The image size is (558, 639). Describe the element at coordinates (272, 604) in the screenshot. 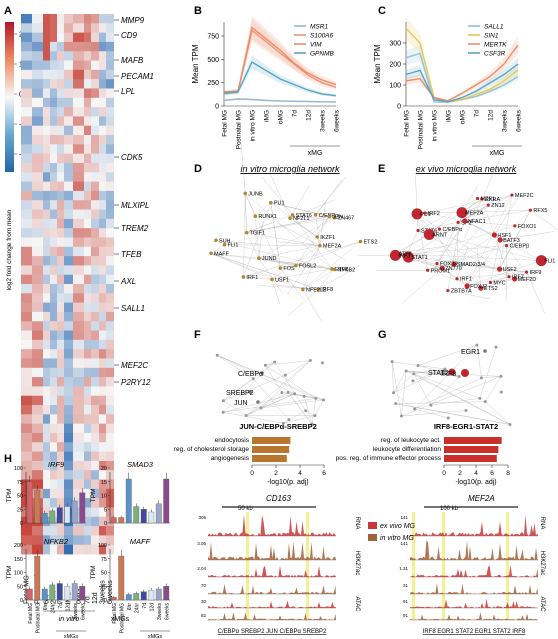

I see `signal-track` at that location.